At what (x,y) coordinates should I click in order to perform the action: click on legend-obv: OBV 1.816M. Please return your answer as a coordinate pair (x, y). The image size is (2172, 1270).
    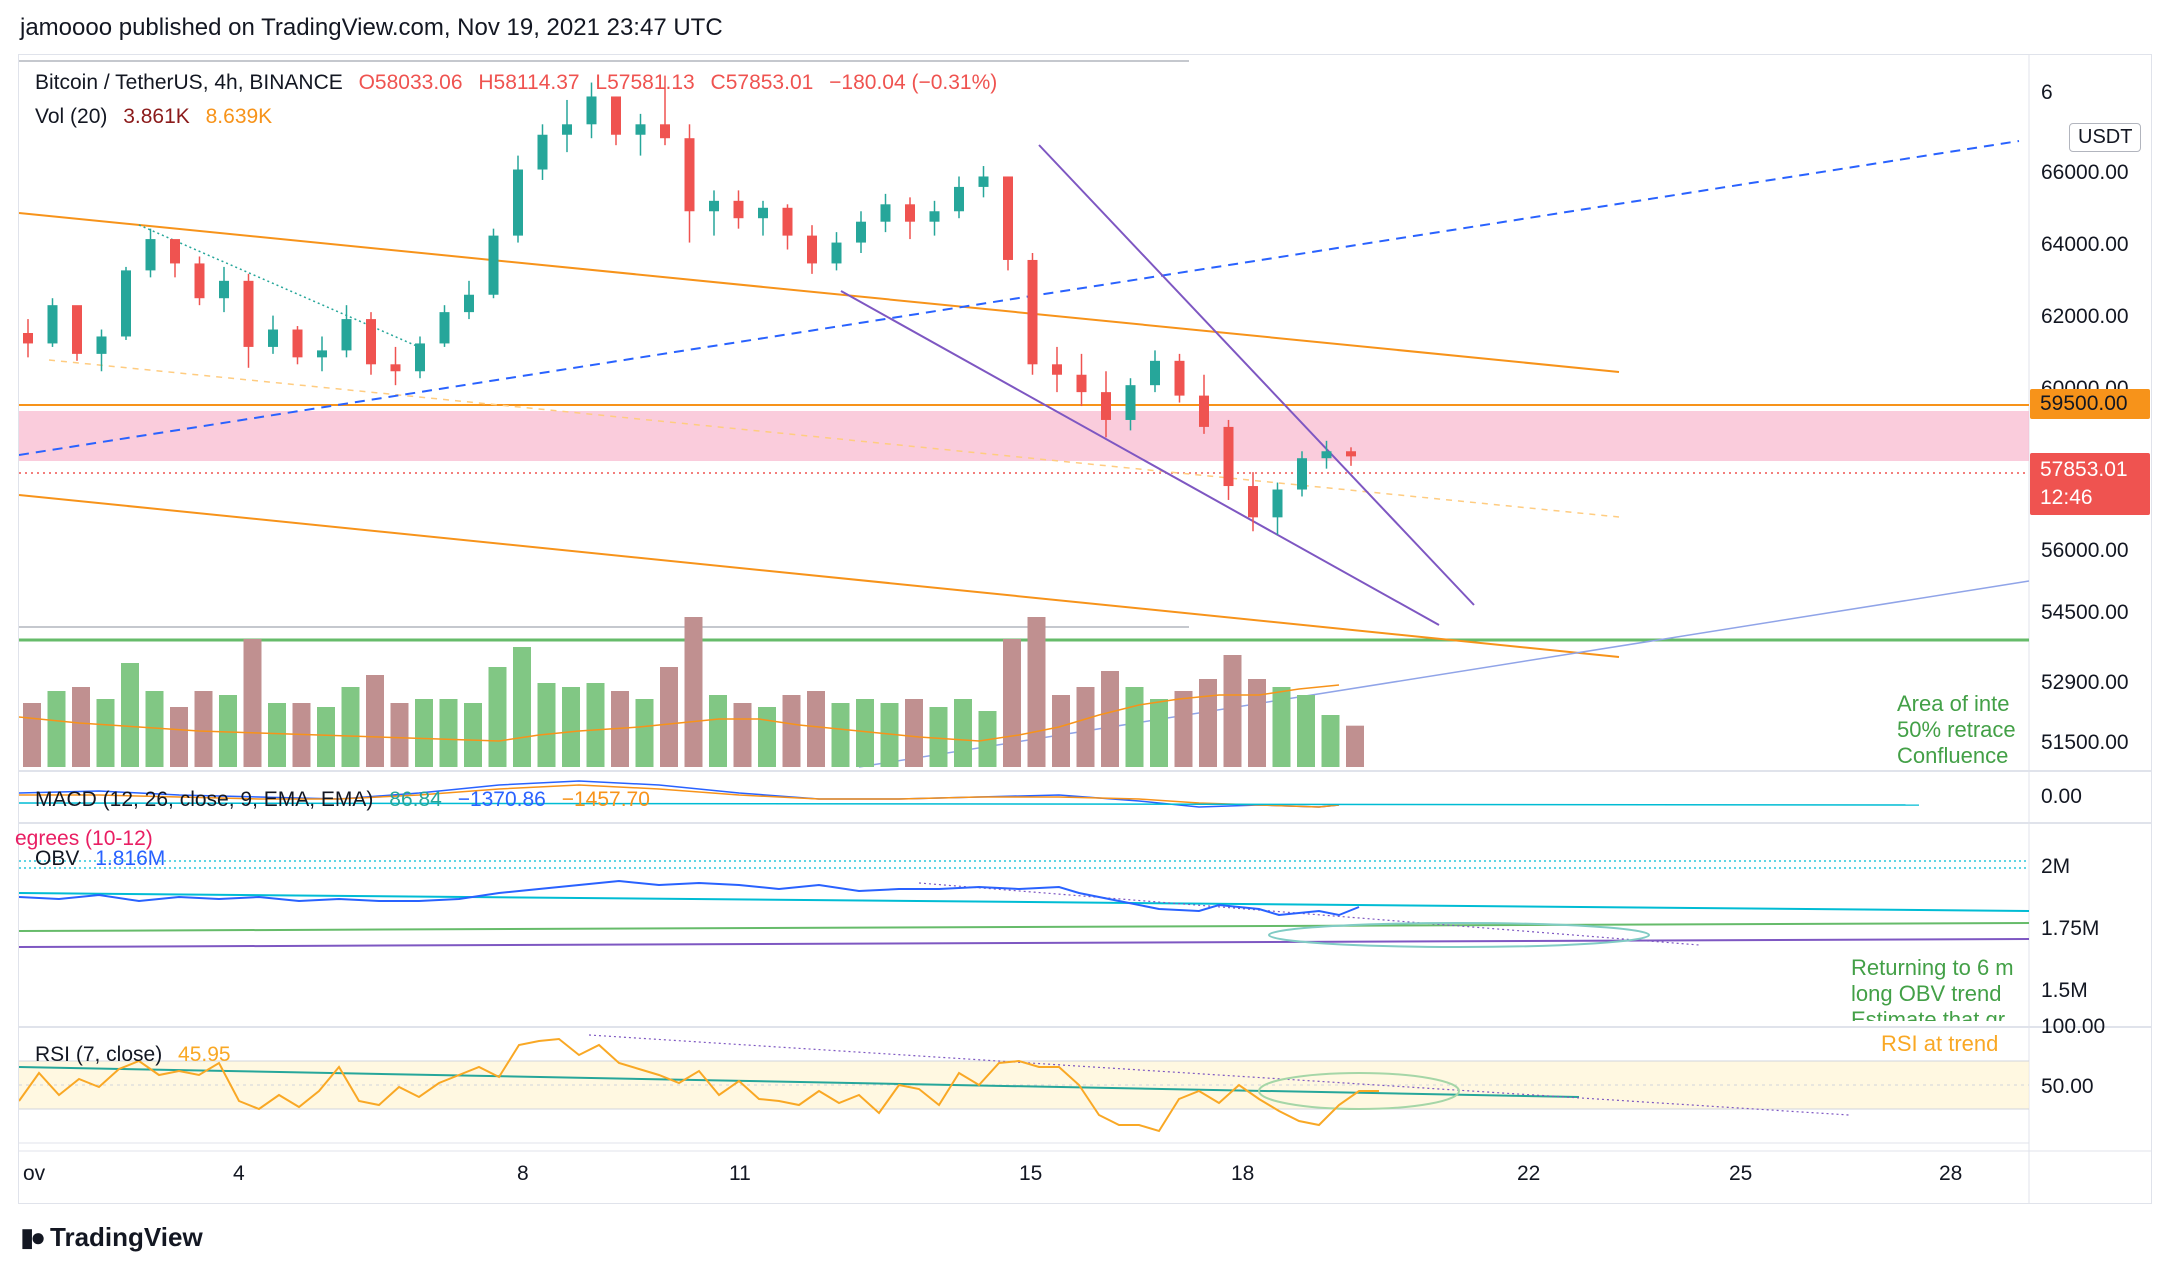
    Looking at the image, I should click on (105, 859).